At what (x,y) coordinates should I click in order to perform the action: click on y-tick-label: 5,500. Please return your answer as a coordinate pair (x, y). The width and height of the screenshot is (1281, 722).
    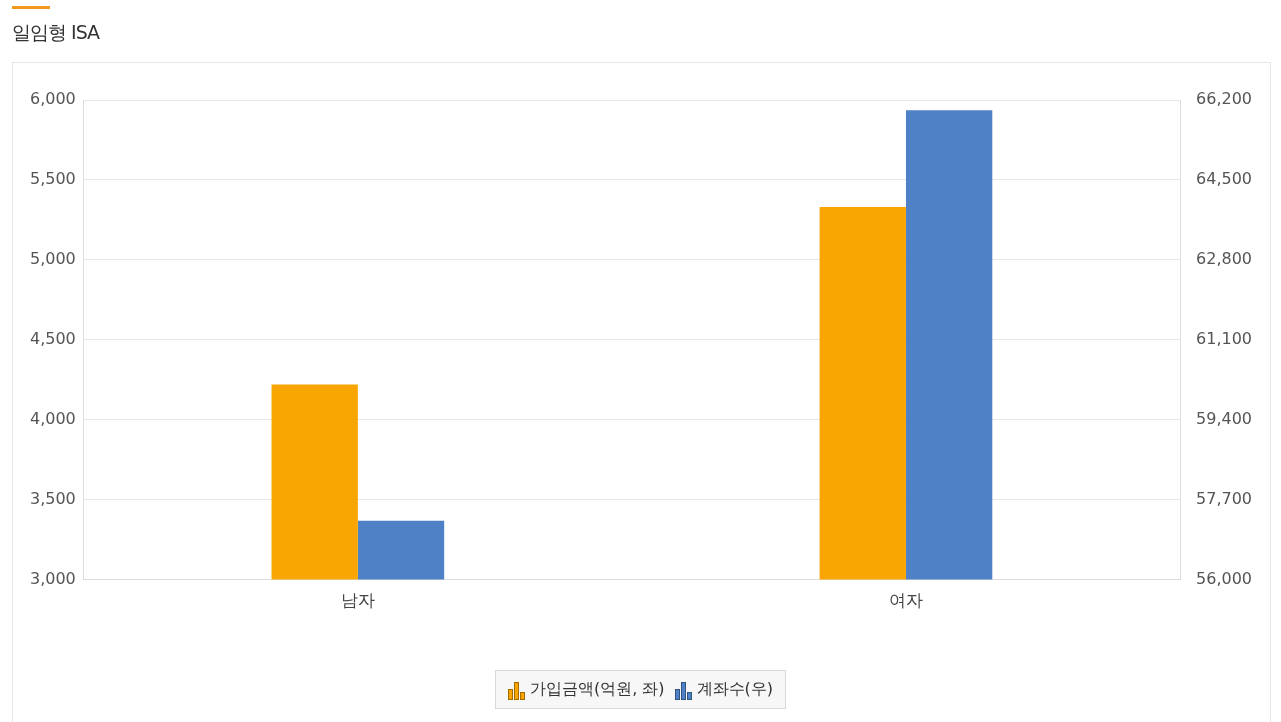
    Looking at the image, I should click on (52, 179).